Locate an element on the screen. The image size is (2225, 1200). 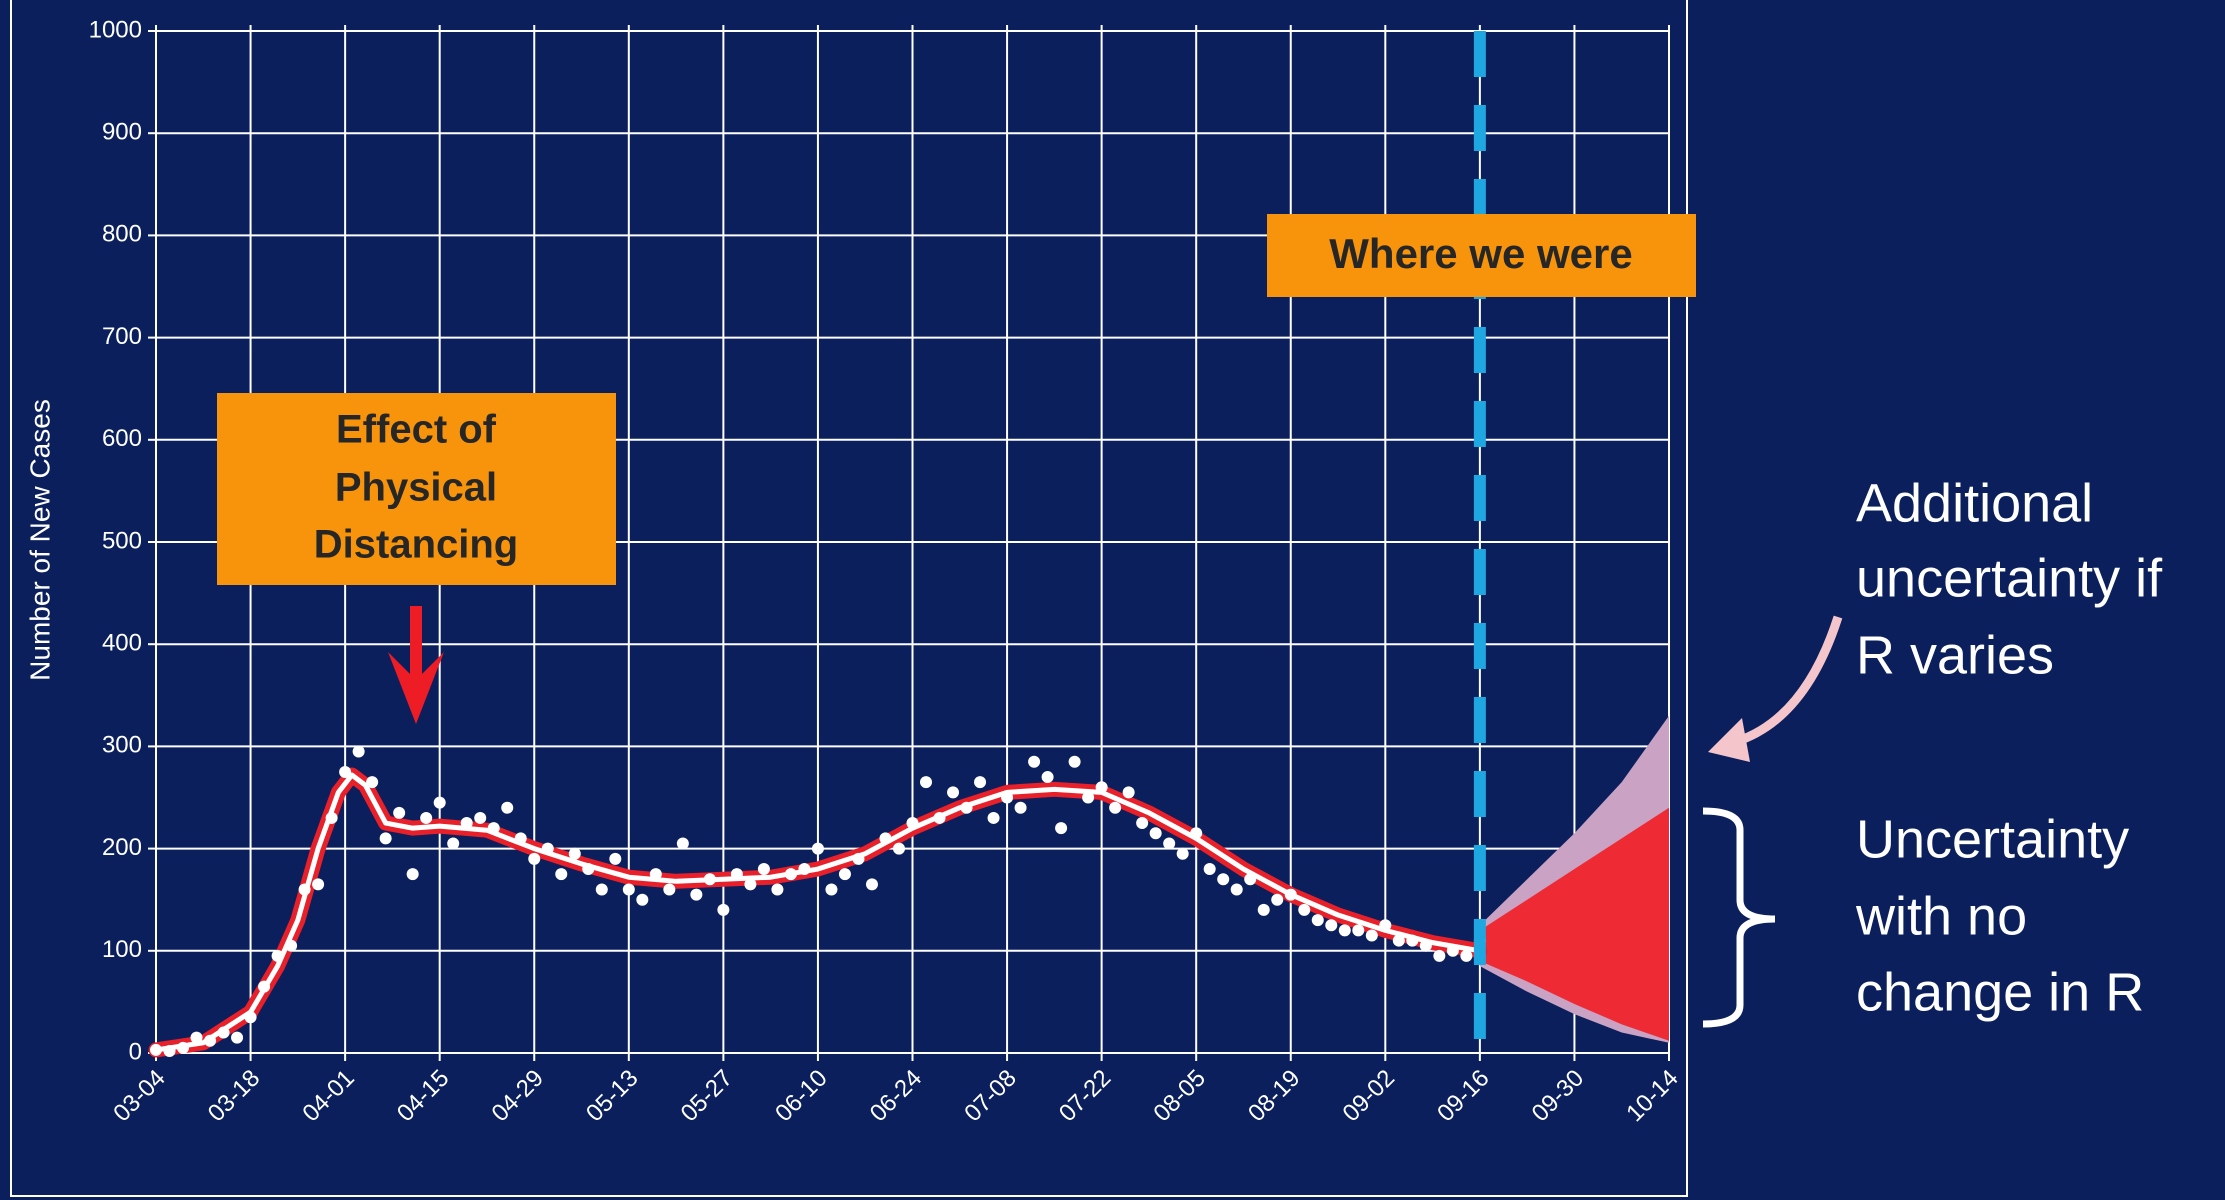
side-text: change in R is located at coordinates (2000, 992).